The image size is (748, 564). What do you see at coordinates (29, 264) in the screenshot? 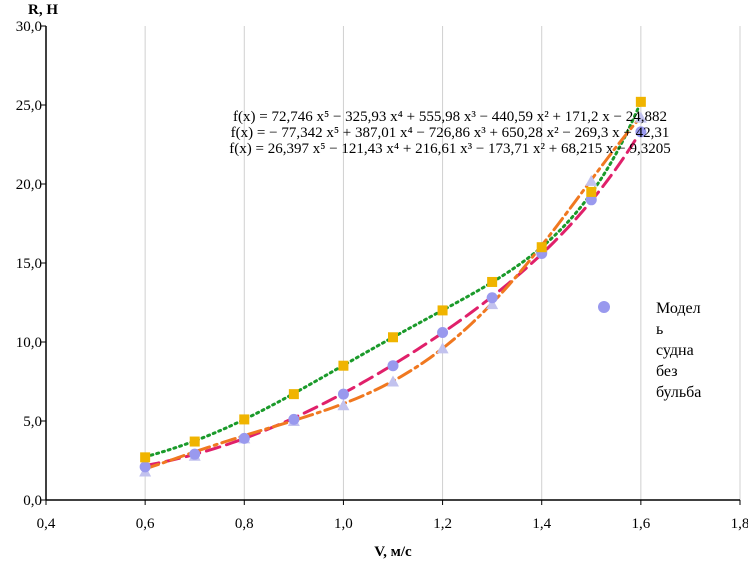
I see `y-tick-label: 15,0` at bounding box center [29, 264].